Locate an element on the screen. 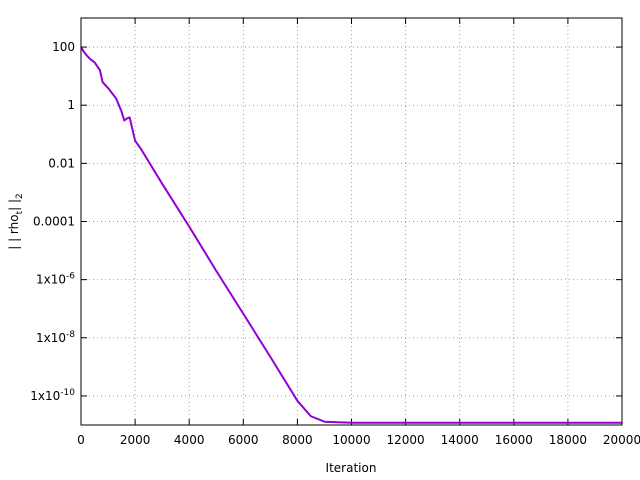  y-tick-label-exponent: -6 is located at coordinates (70, 277).